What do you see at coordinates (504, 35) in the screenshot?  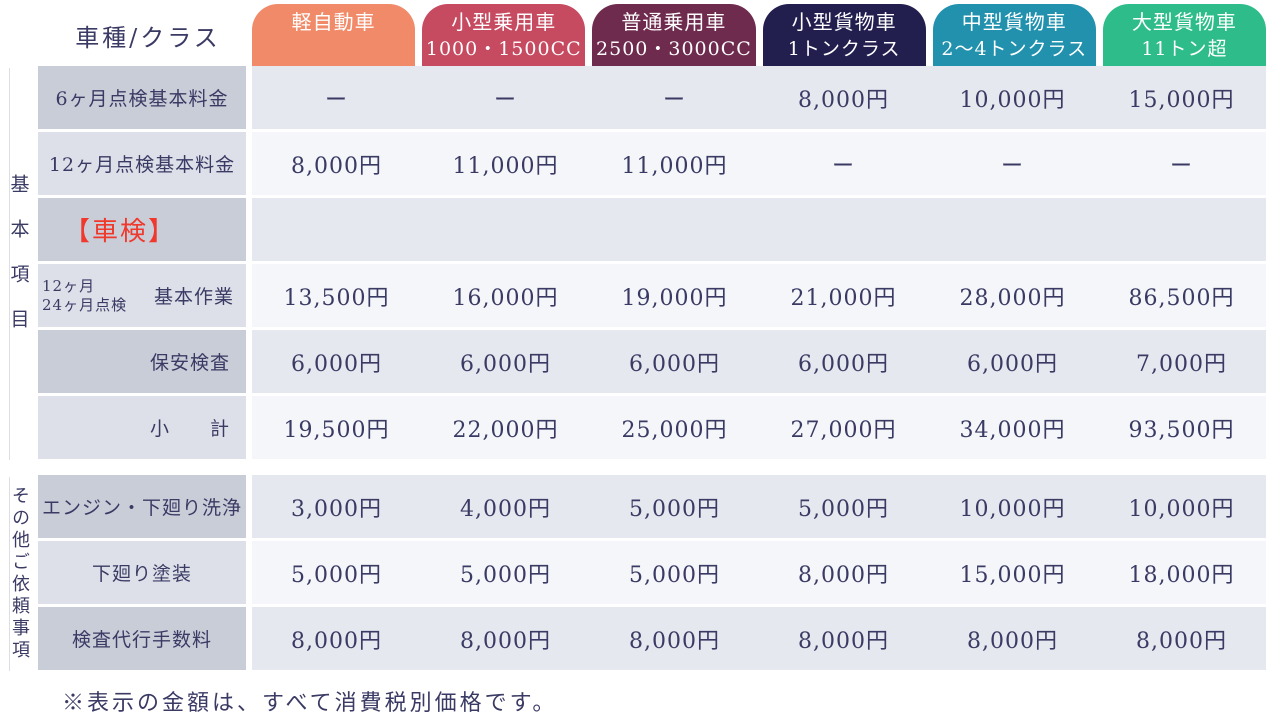 I see `column-header-chip-2: 小型乗用車 1000・1500CC` at bounding box center [504, 35].